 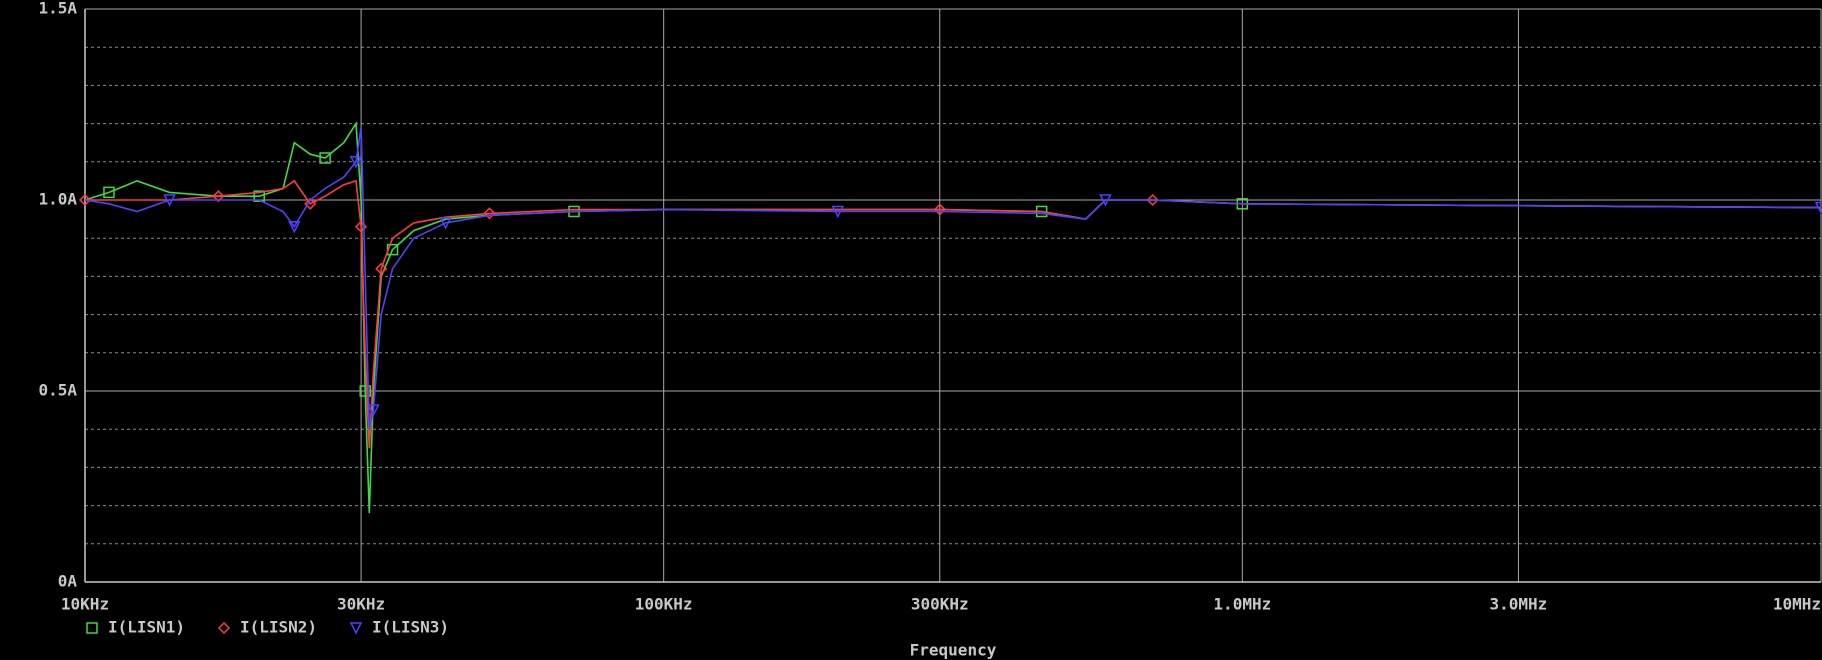 What do you see at coordinates (664, 604) in the screenshot?
I see `x-tick-label: 100KHz` at bounding box center [664, 604].